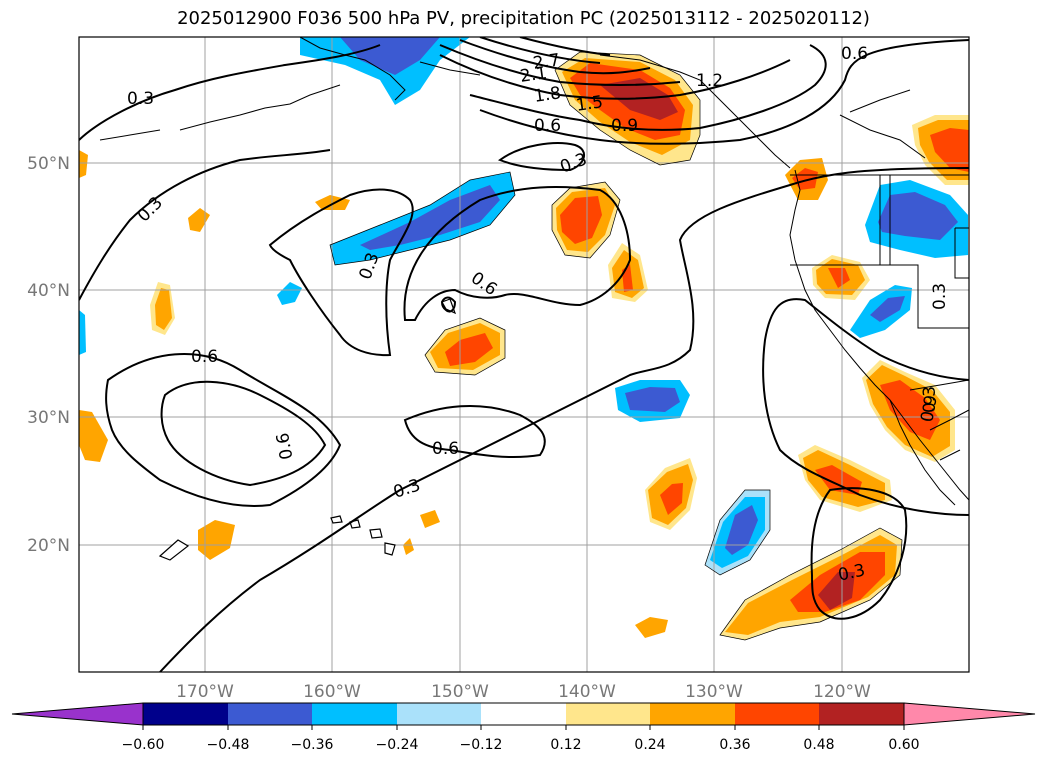 This screenshot has width=1047, height=765. I want to click on lon-label: 140°W, so click(587, 692).